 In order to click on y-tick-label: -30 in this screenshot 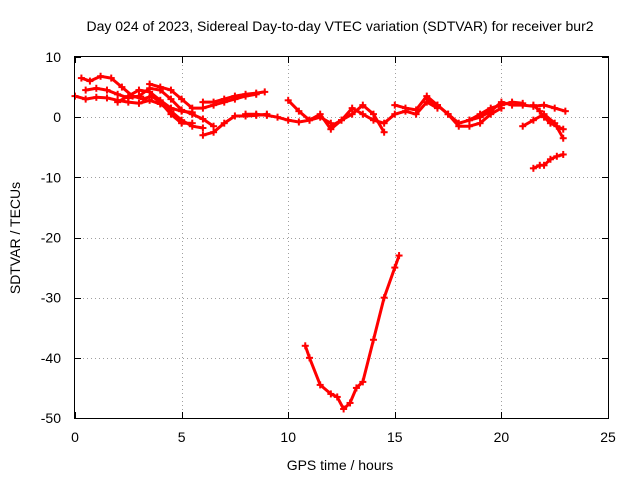, I will do `click(51, 298)`.